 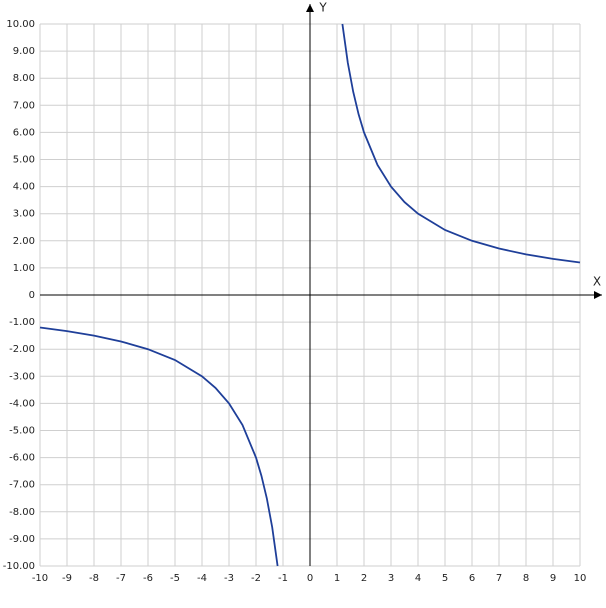 What do you see at coordinates (22, 539) in the screenshot?
I see `y-tick-label: -9.00` at bounding box center [22, 539].